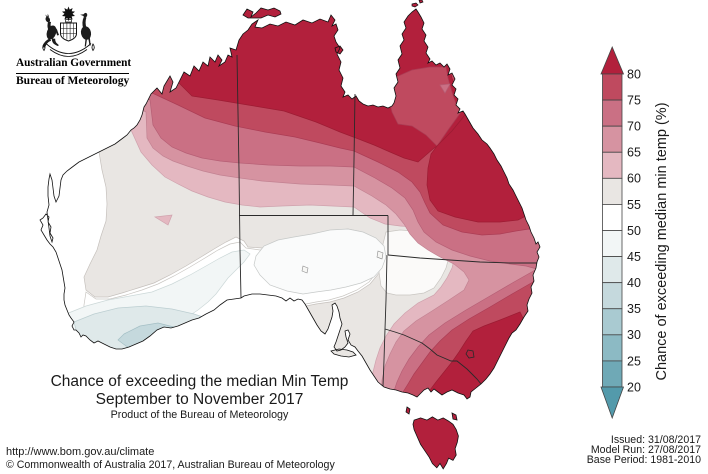 The width and height of the screenshot is (708, 474). What do you see at coordinates (634, 387) in the screenshot?
I see `svg-text: 20` at bounding box center [634, 387].